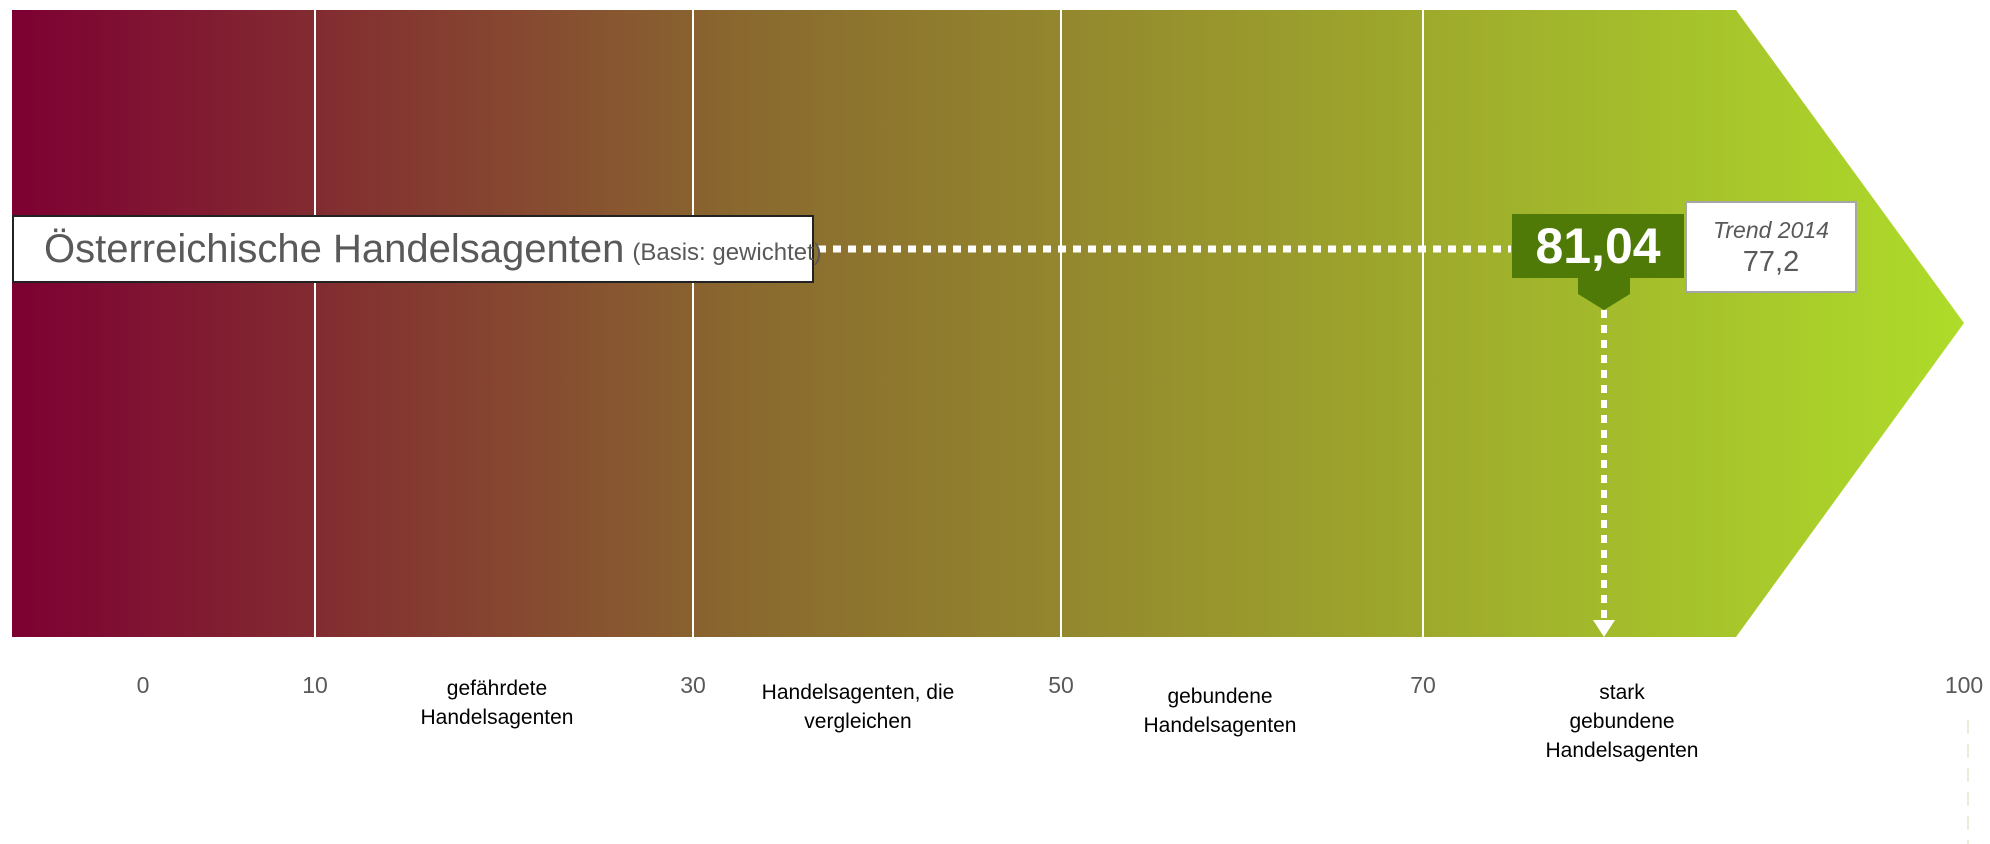 This screenshot has width=1990, height=844. I want to click on zone-label-3: gebundene Handelsagenten, so click(1220, 711).